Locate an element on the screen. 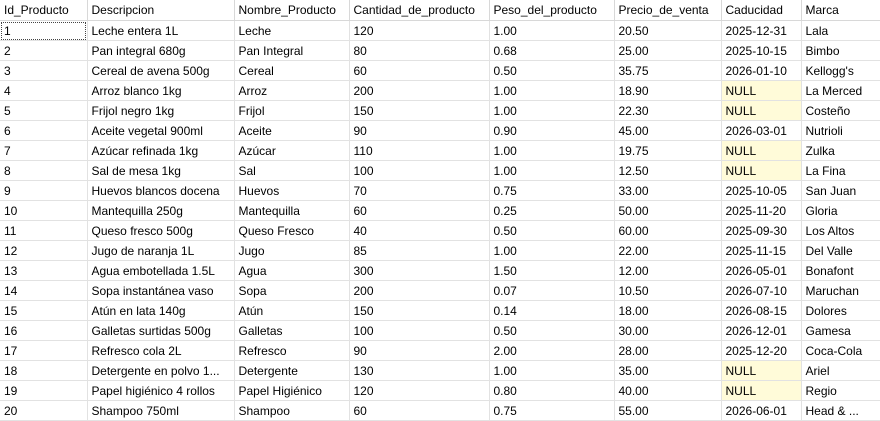 The height and width of the screenshot is (421, 880). table-cell: 10.50 is located at coordinates (668, 290).